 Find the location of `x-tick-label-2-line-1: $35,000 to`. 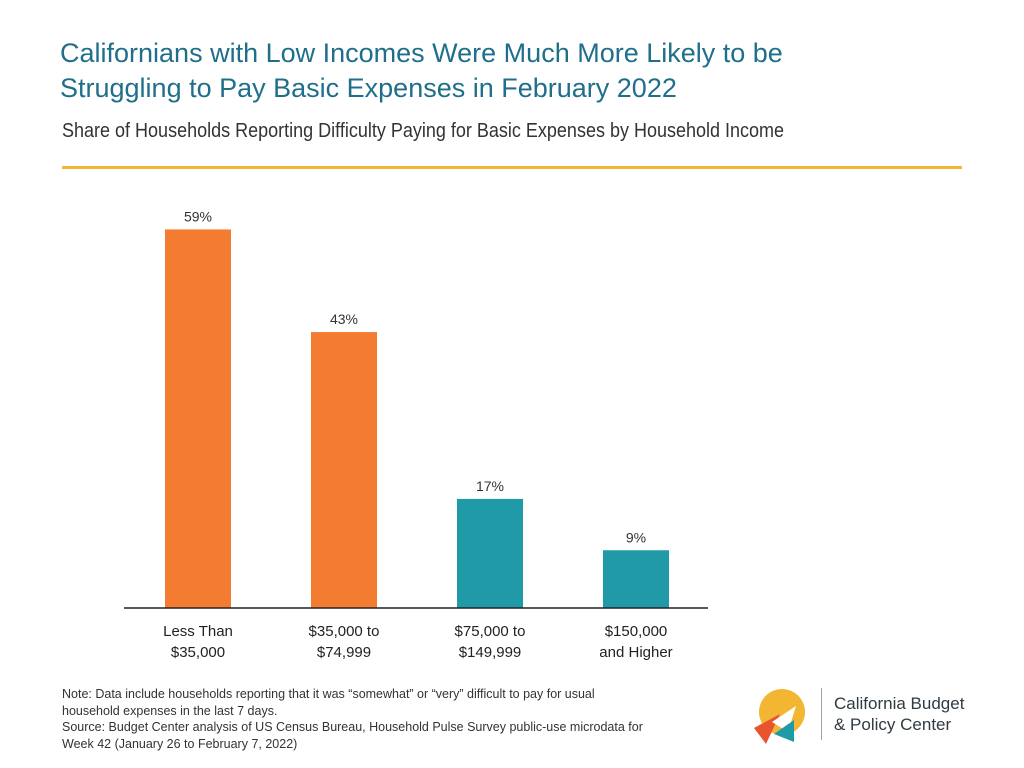

x-tick-label-2-line-1: $35,000 to is located at coordinates (344, 631).